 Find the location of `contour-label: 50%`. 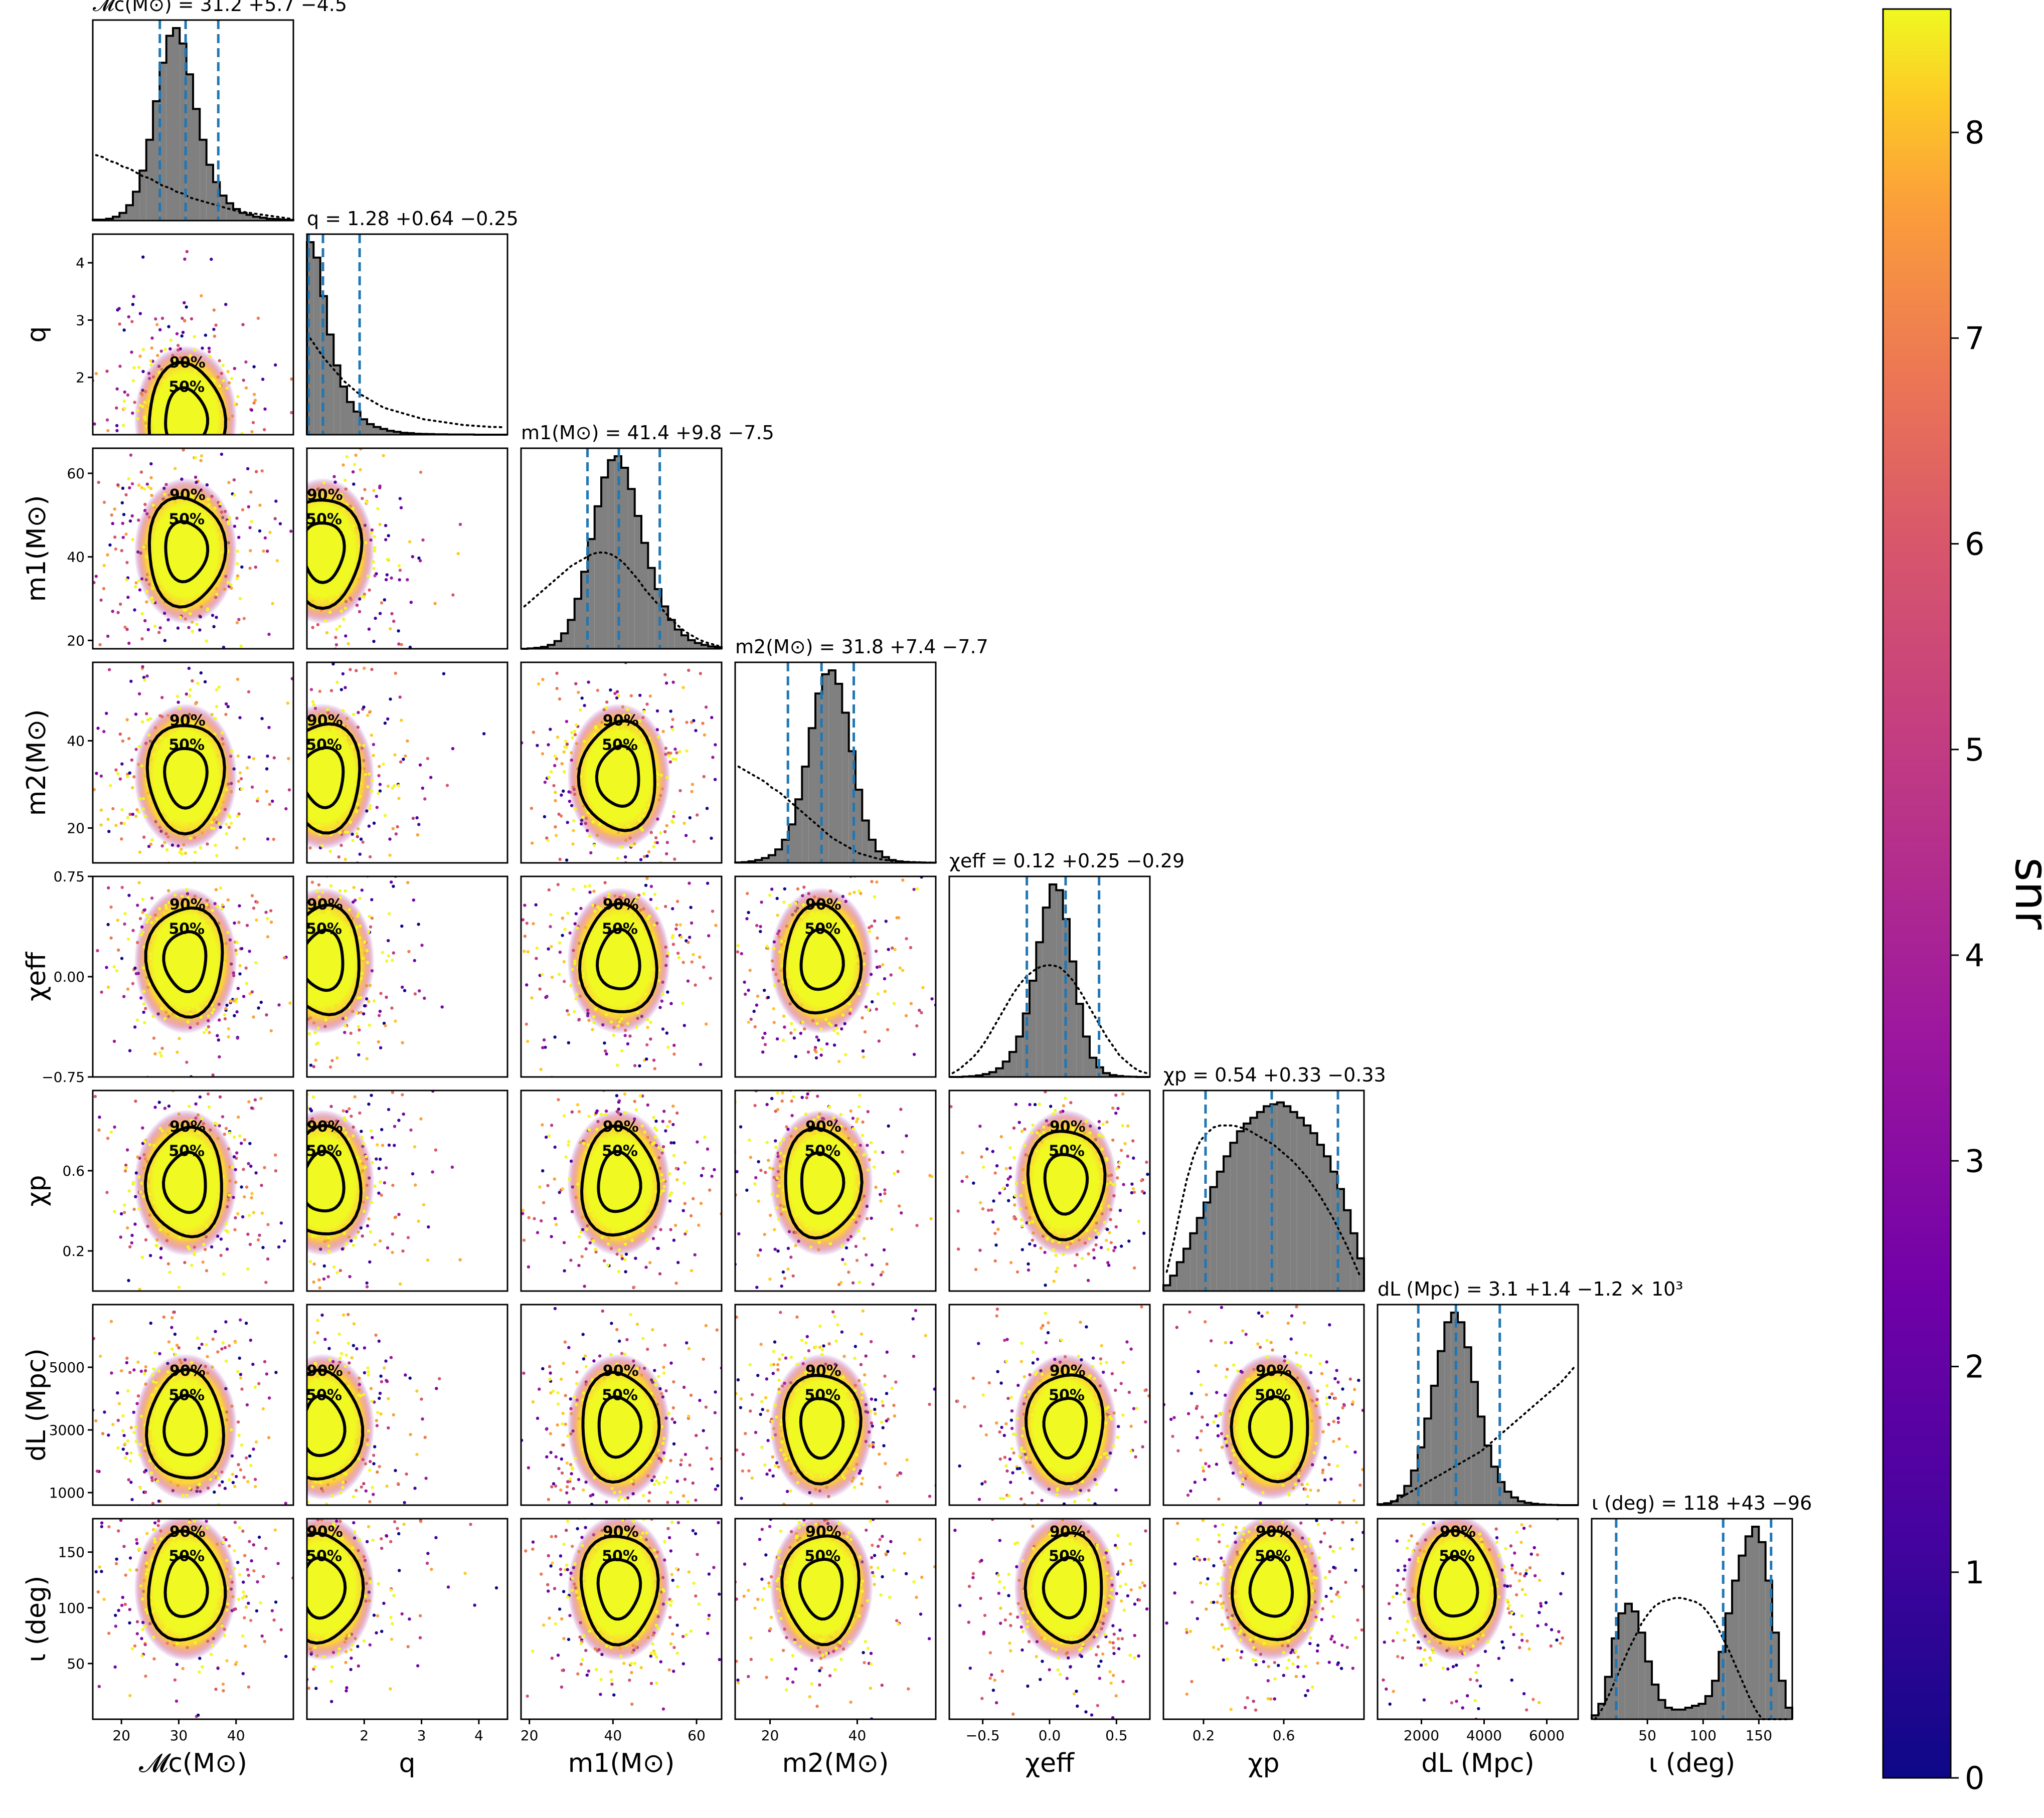

contour-label: 50% is located at coordinates (187, 387).